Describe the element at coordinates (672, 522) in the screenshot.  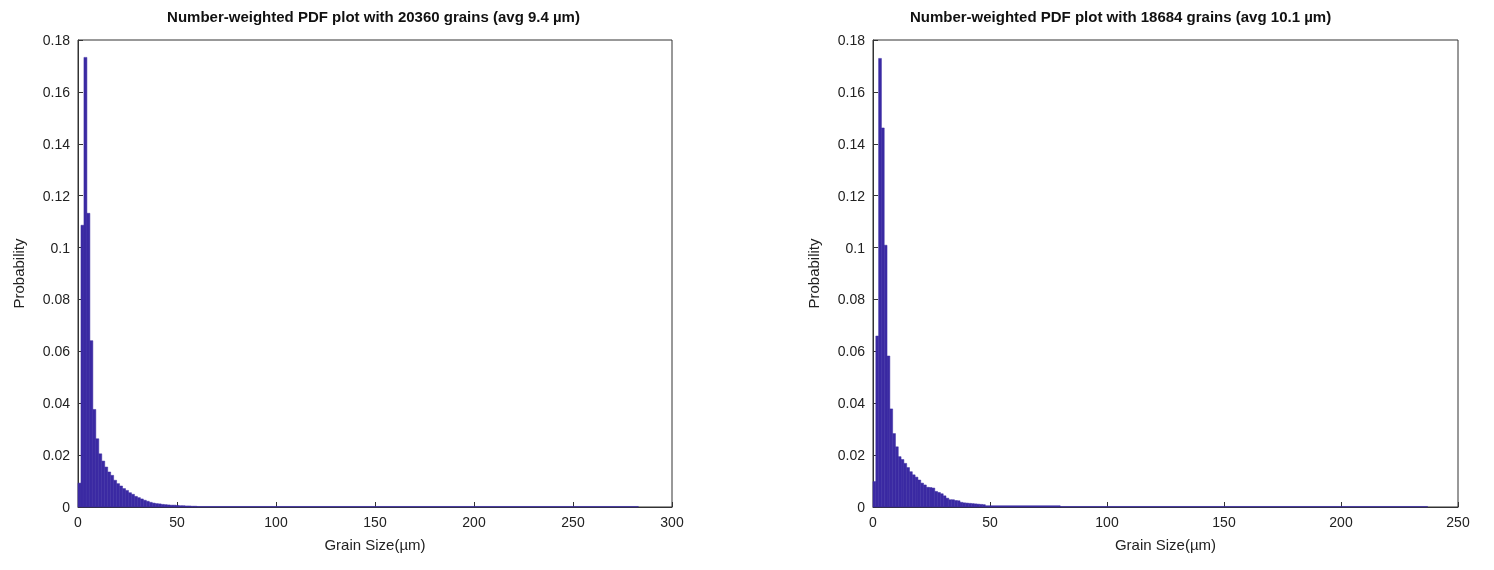
I see `x-tick-label: 300` at that location.